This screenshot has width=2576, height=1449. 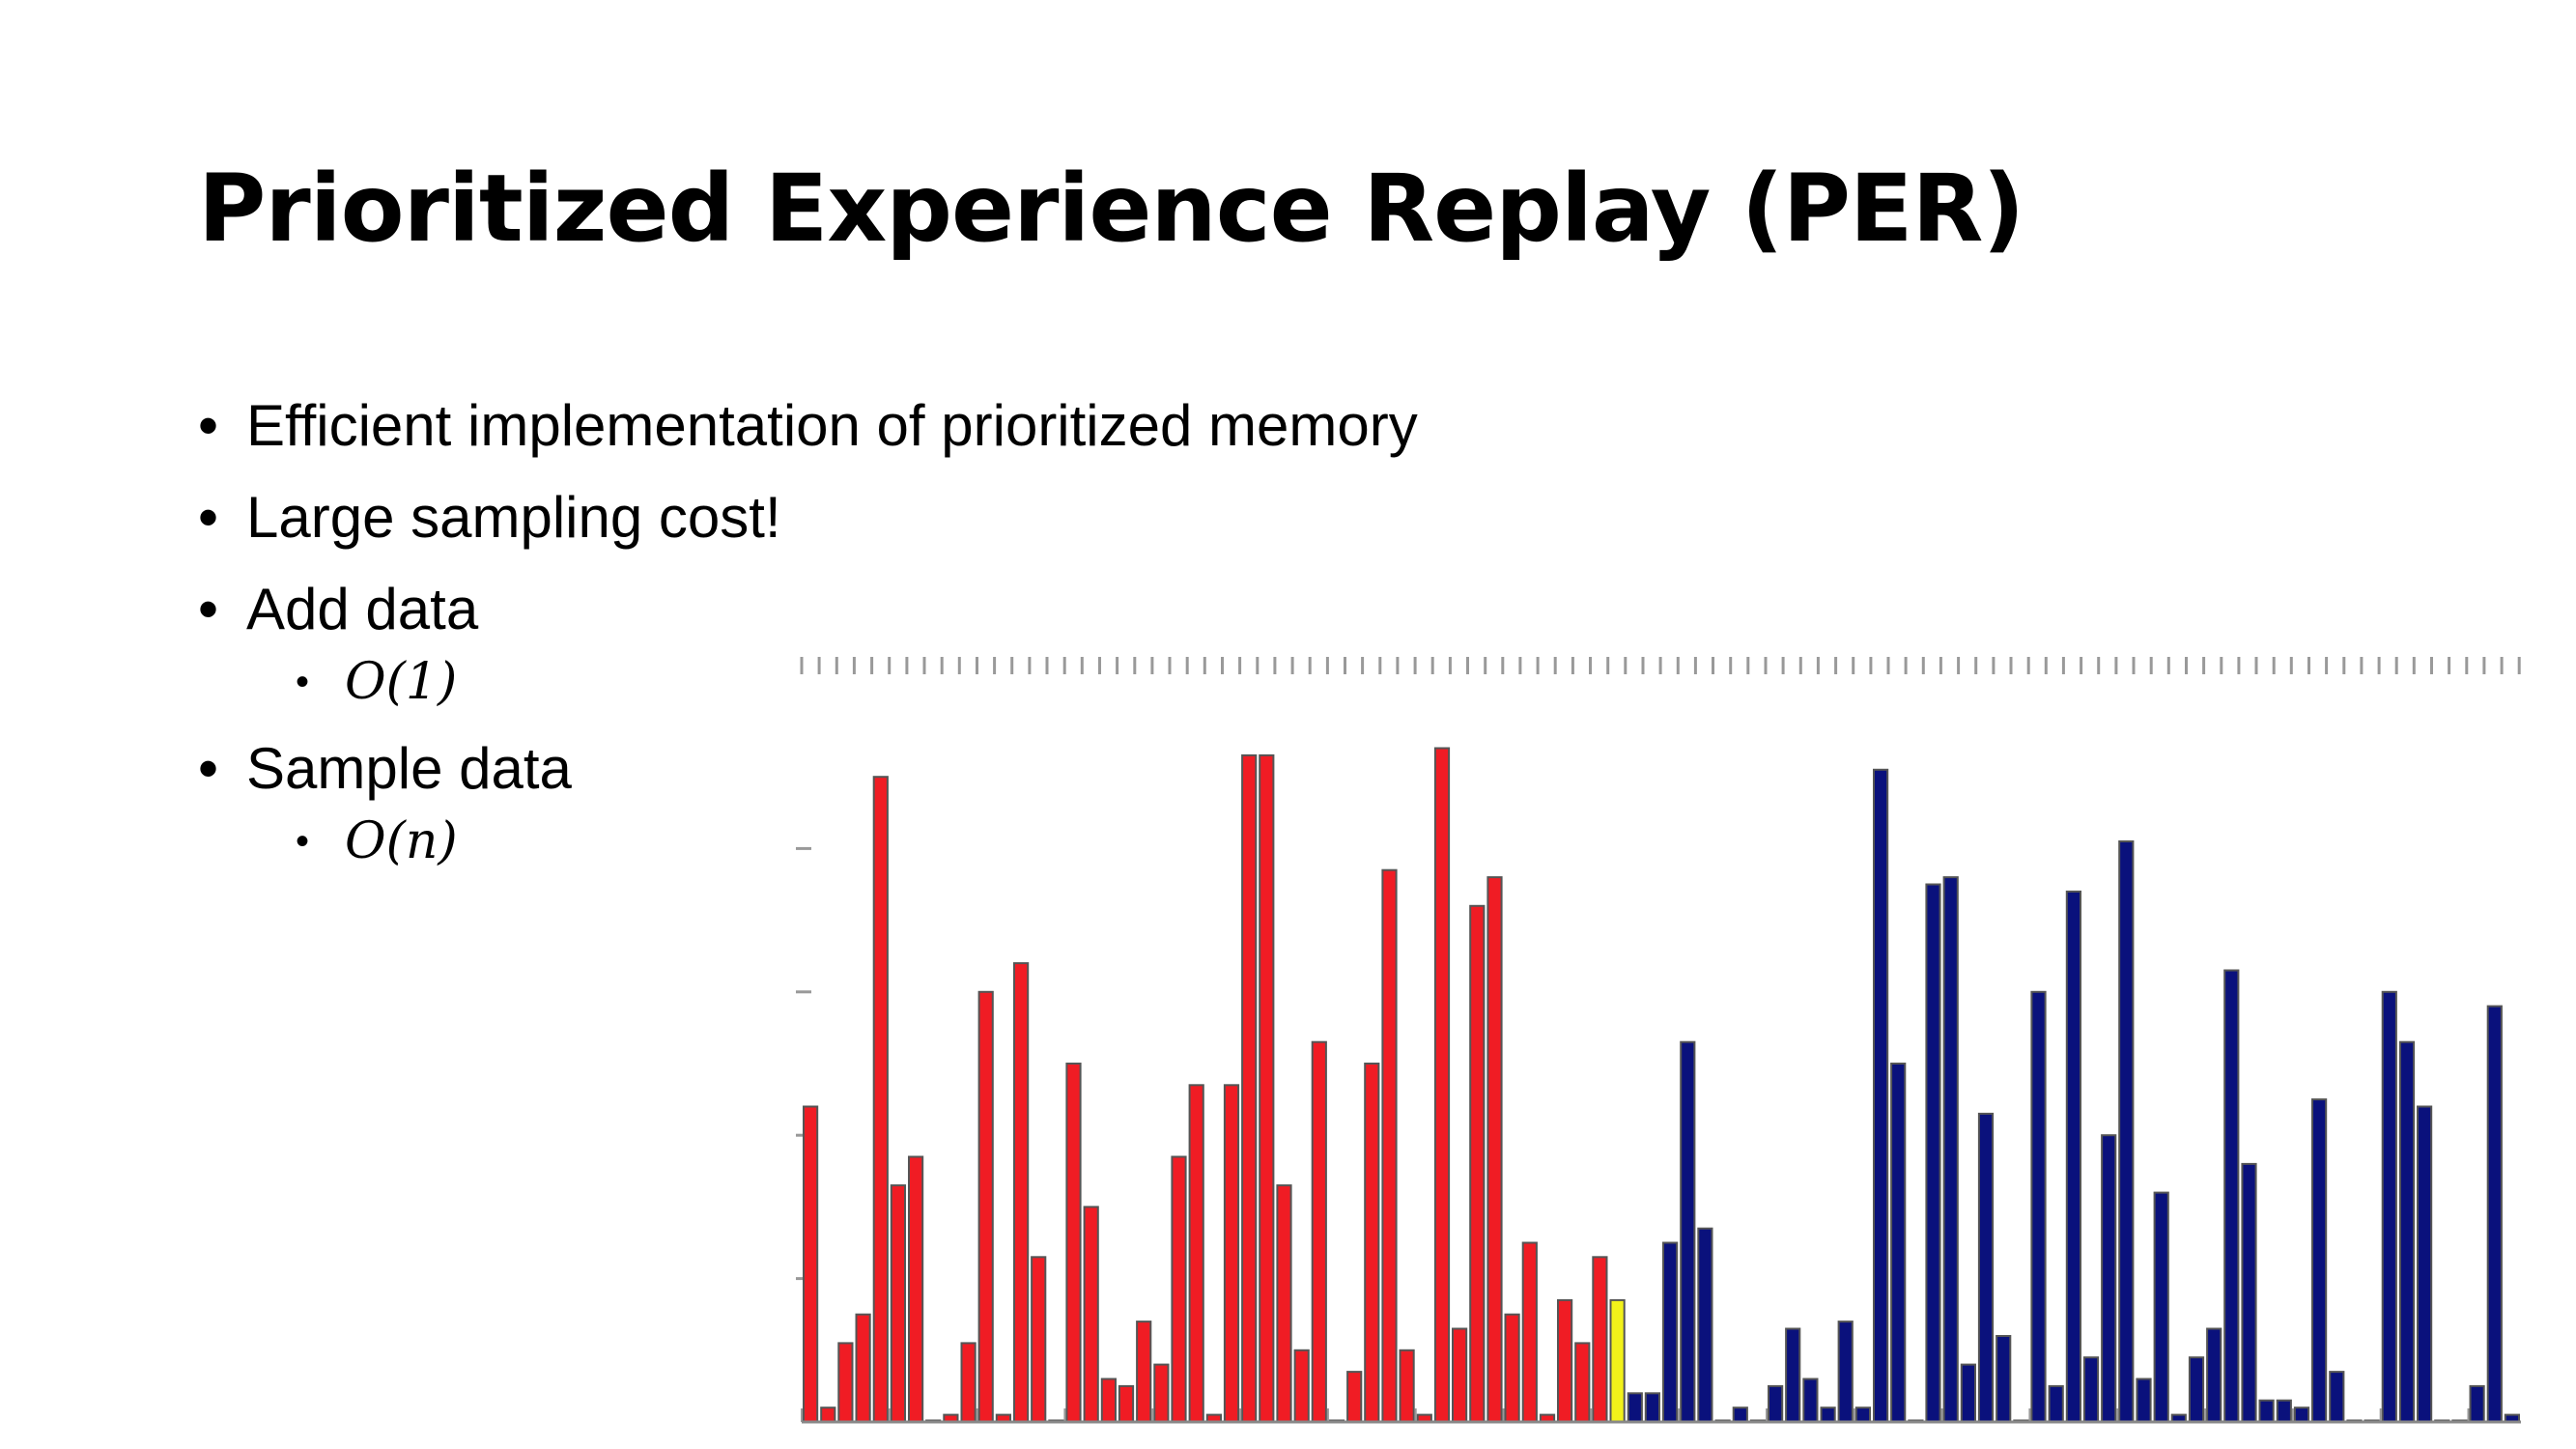 I want to click on bullet-add-data: Add data, so click(x=808, y=609).